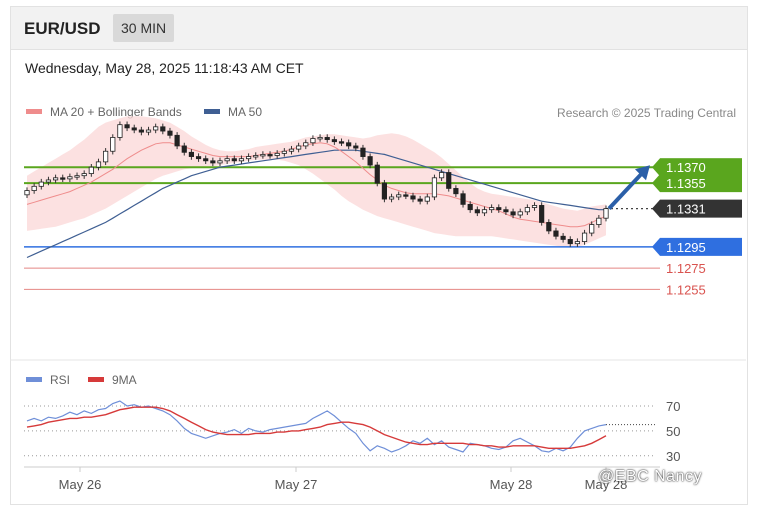 This screenshot has width=770, height=511. I want to click on legend-9ma: 9MA, so click(124, 380).